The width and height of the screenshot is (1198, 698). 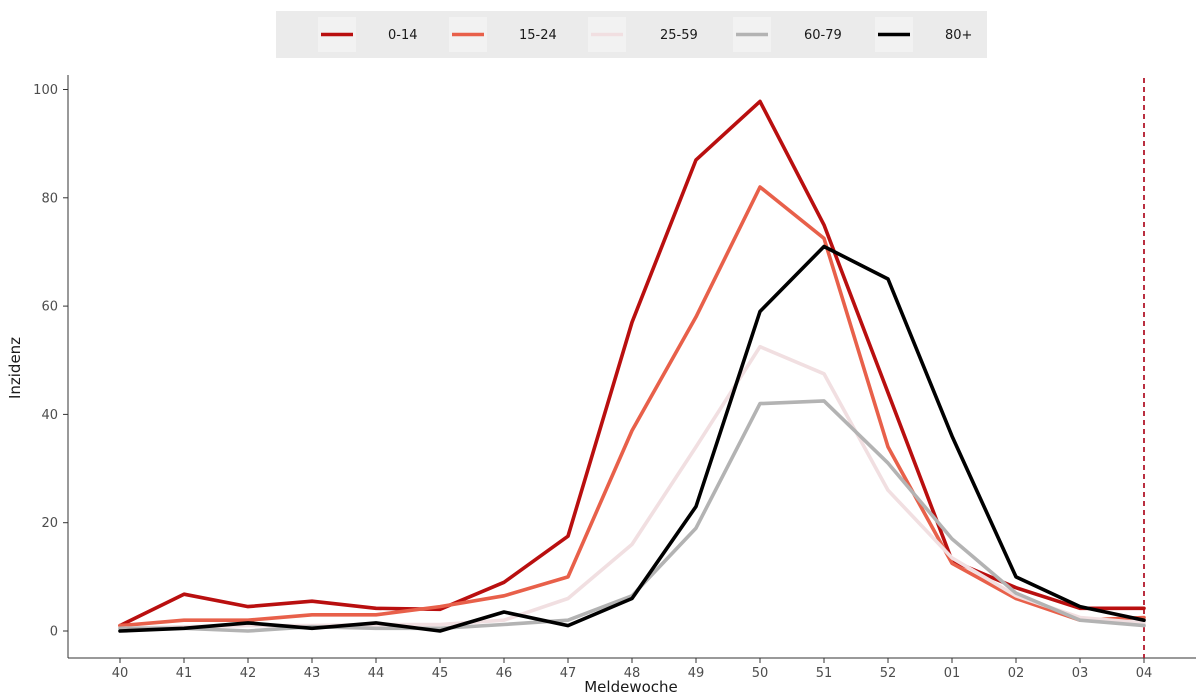 What do you see at coordinates (403, 35) in the screenshot?
I see `legend-label-0-14: 0-14` at bounding box center [403, 35].